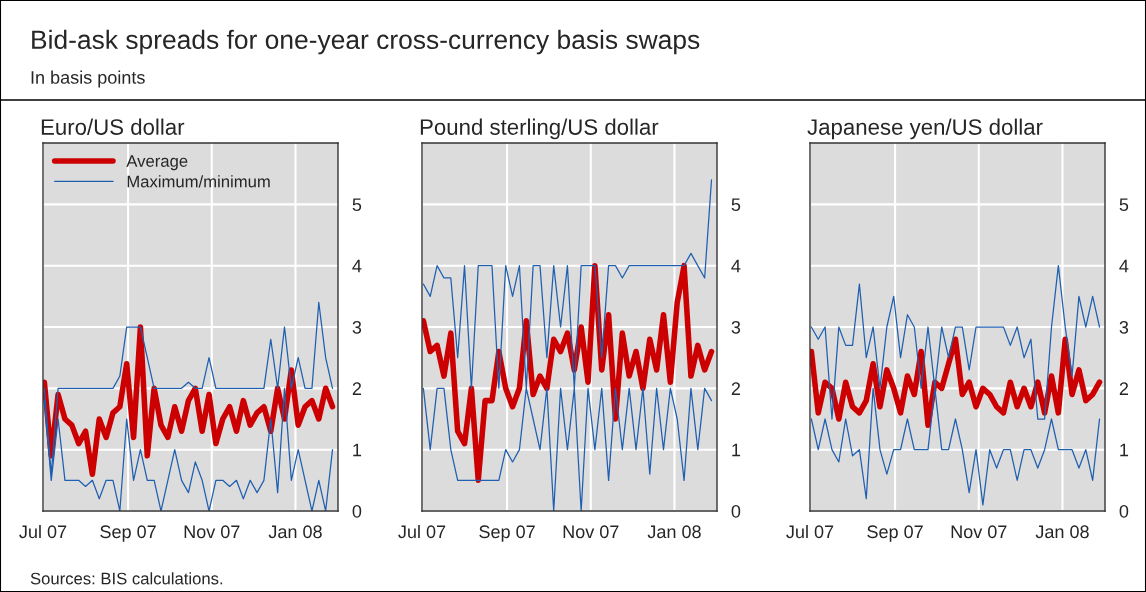  What do you see at coordinates (88, 79) in the screenshot?
I see `text: In basis points` at bounding box center [88, 79].